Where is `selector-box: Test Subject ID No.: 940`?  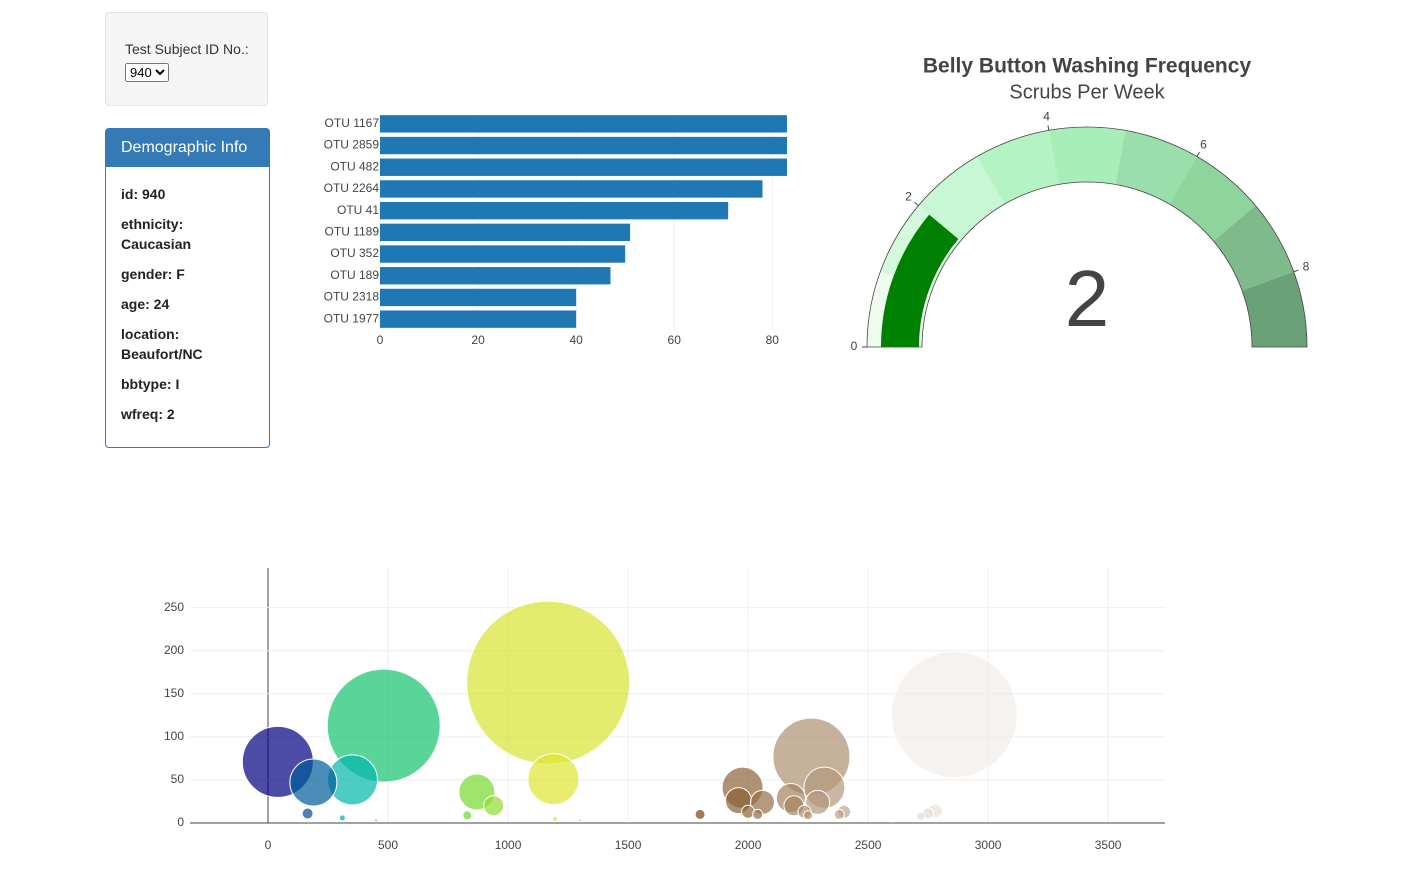 selector-box: Test Subject ID No.: 940 is located at coordinates (186, 59).